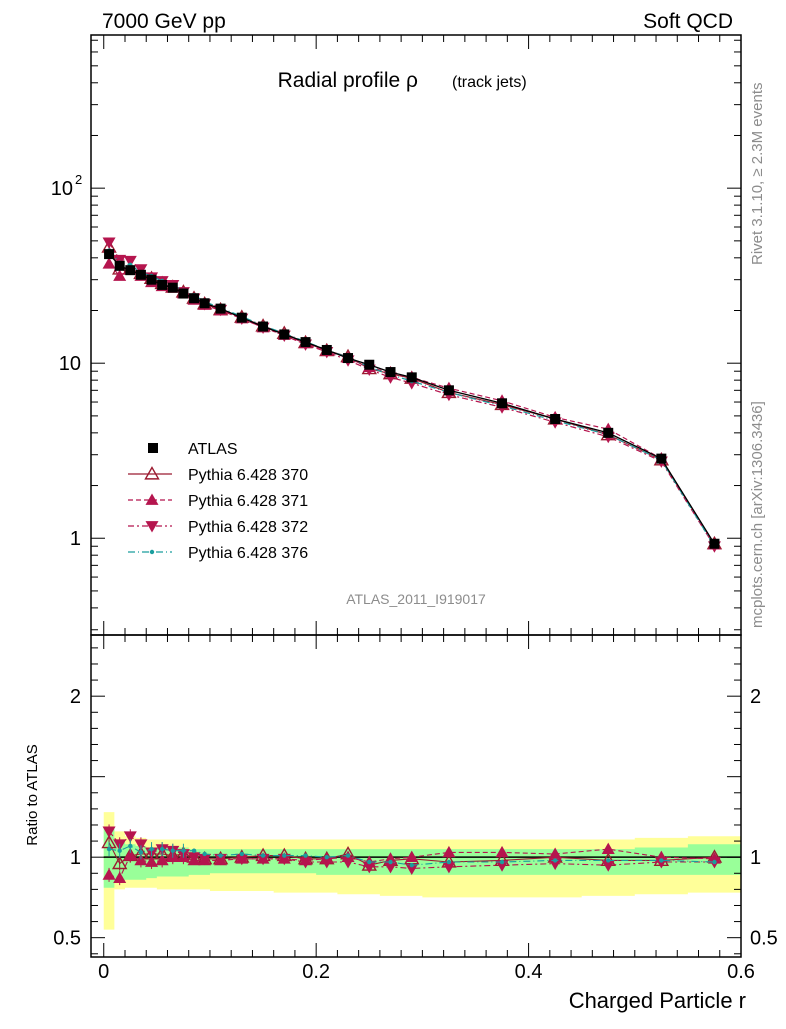 Image resolution: width=786 pixels, height=1029 pixels. Describe the element at coordinates (213, 449) in the screenshot. I see `legend-label-0: ATLAS` at that location.